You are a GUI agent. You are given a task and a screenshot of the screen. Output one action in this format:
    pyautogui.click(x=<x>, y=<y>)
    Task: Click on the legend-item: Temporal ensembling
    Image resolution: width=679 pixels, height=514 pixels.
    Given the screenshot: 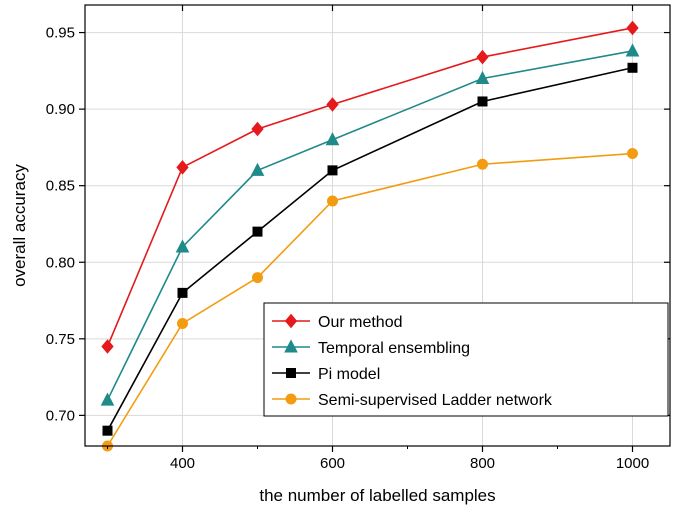 What is the action you would take?
    pyautogui.click(x=371, y=348)
    